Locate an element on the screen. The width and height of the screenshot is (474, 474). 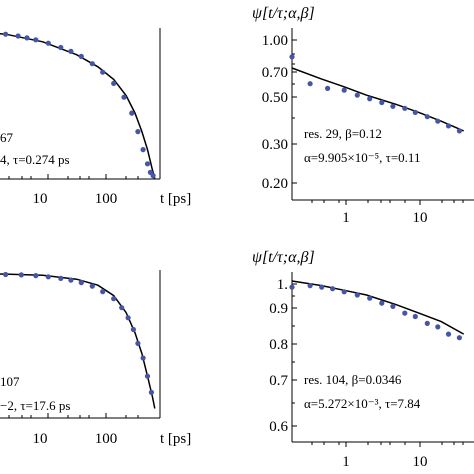
panel-bottom-left-marks is located at coordinates (78, 340).